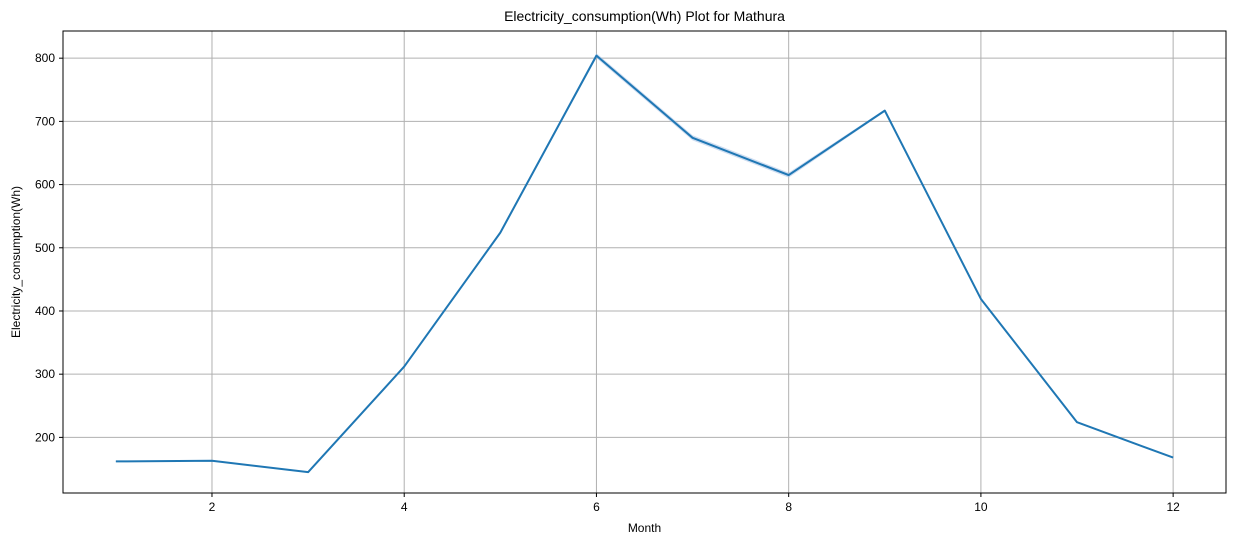 The height and width of the screenshot is (545, 1235). I want to click on x-tick-label: 8, so click(788, 507).